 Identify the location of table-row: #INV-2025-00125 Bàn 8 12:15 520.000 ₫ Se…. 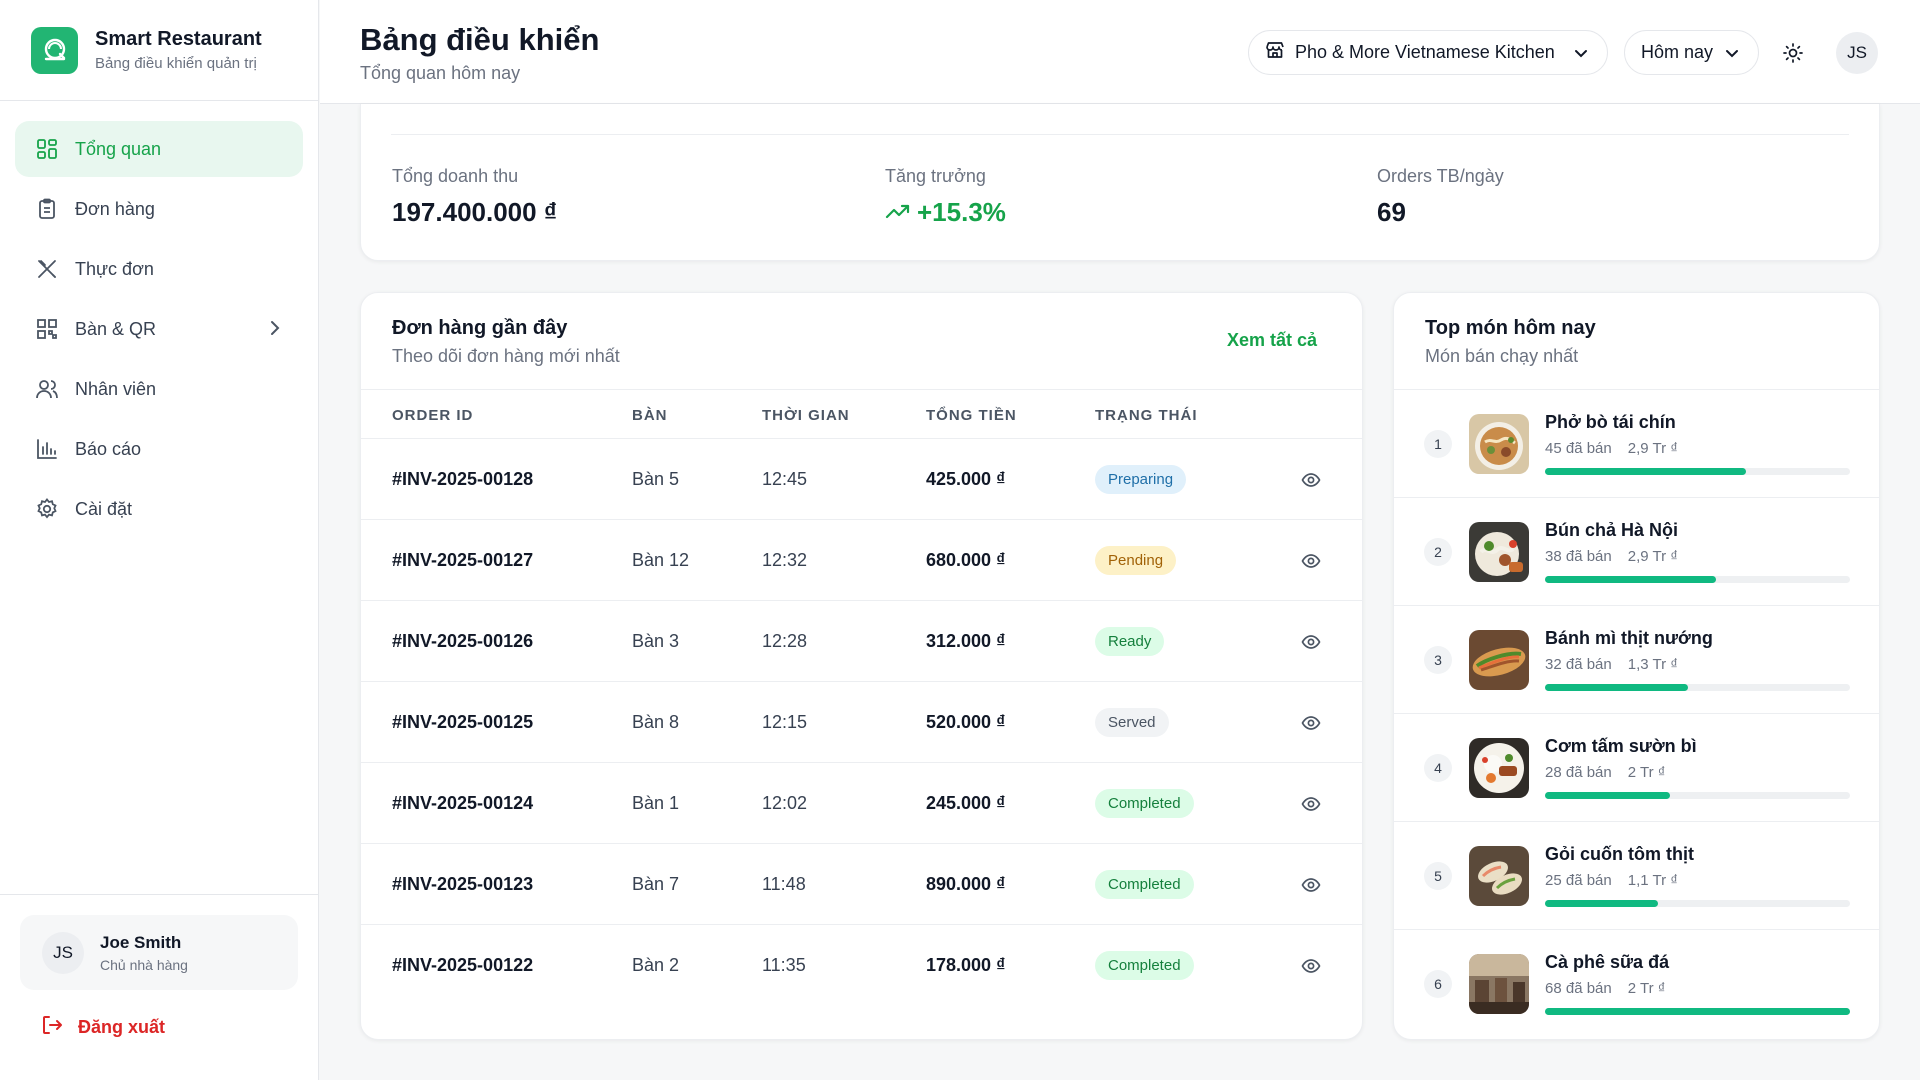
(861, 722).